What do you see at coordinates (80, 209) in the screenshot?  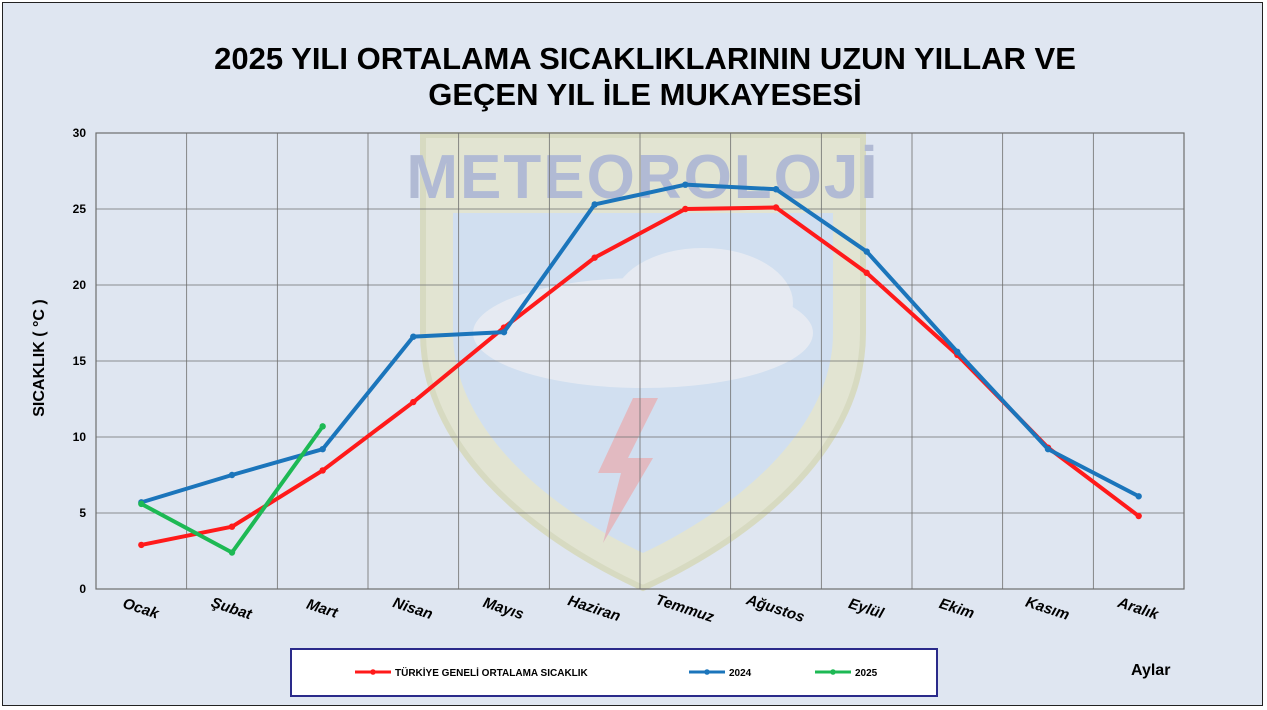 I see `y-tick-label: 25` at bounding box center [80, 209].